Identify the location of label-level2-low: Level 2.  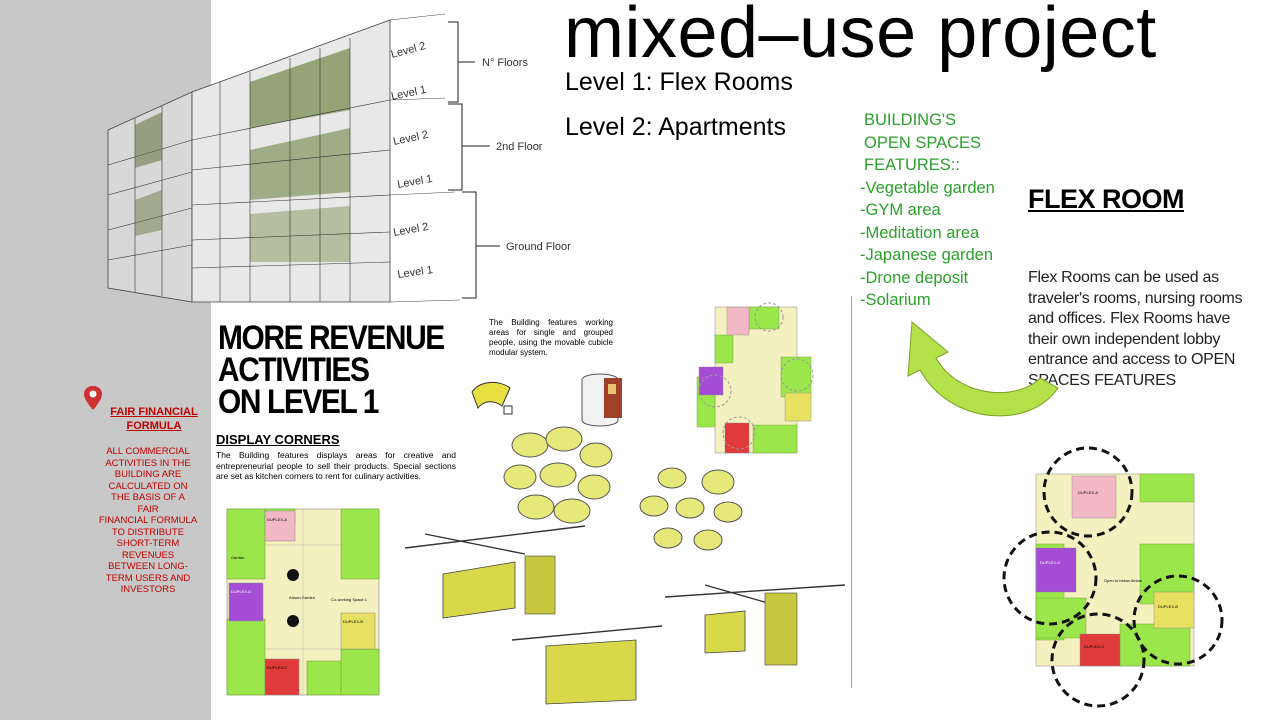
(410, 230).